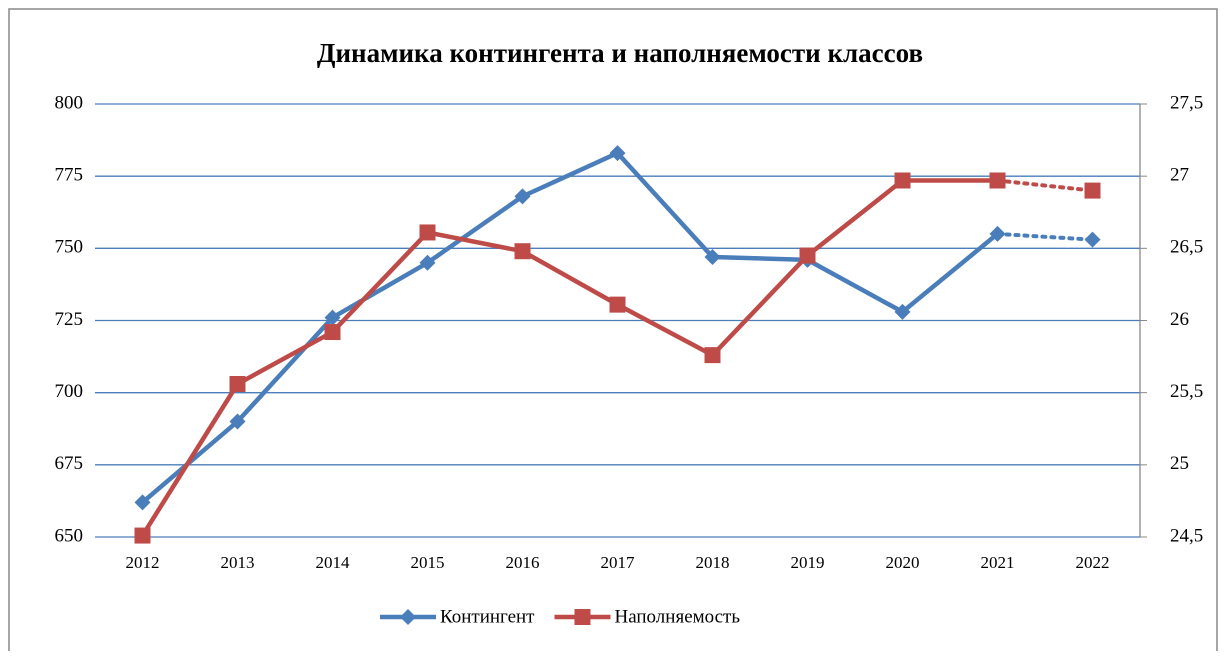 This screenshot has height=656, width=1226. Describe the element at coordinates (1186, 102) in the screenshot. I see `y2-tick-label: 27,5` at that location.